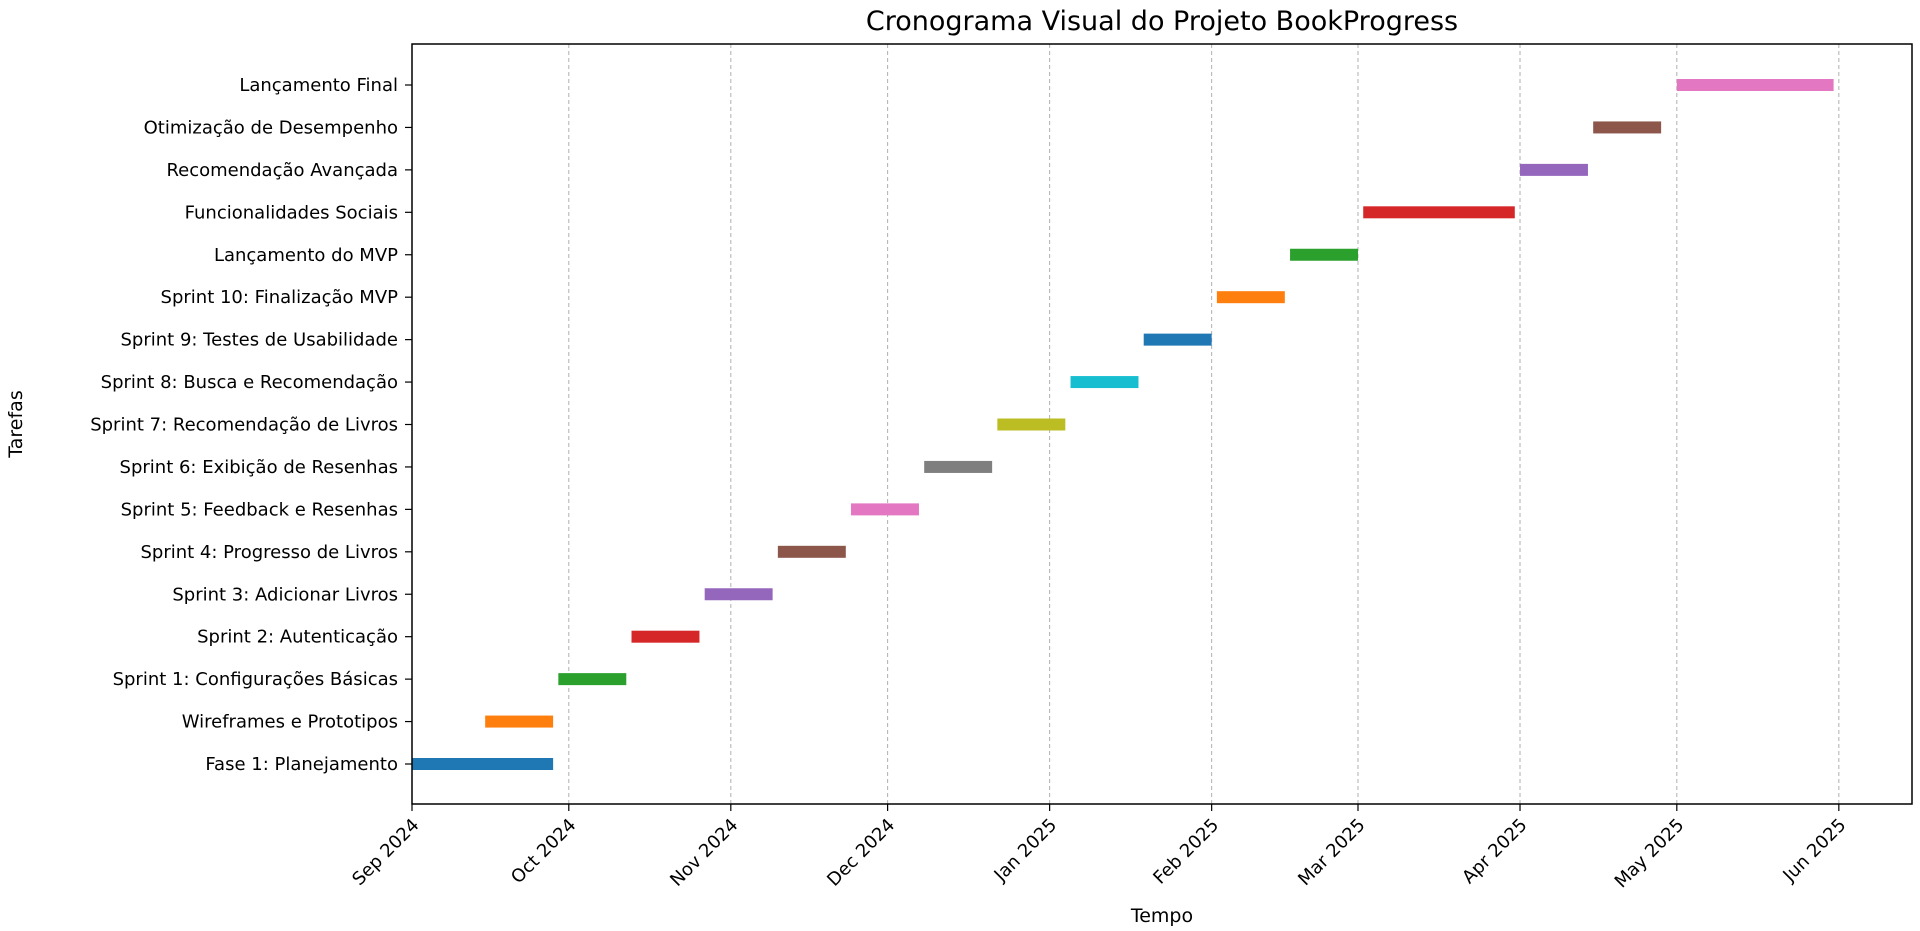  What do you see at coordinates (255, 679) in the screenshot?
I see `y-tick-label: Sprint 1: Configurações Básicas` at bounding box center [255, 679].